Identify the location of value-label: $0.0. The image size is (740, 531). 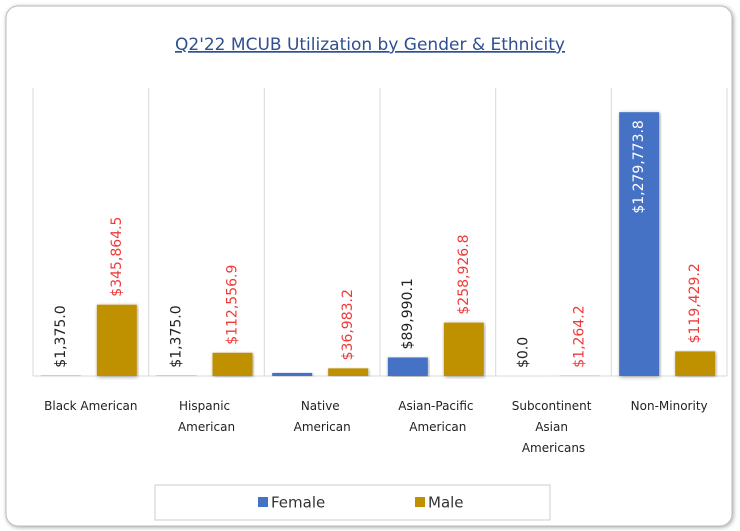
(524, 352).